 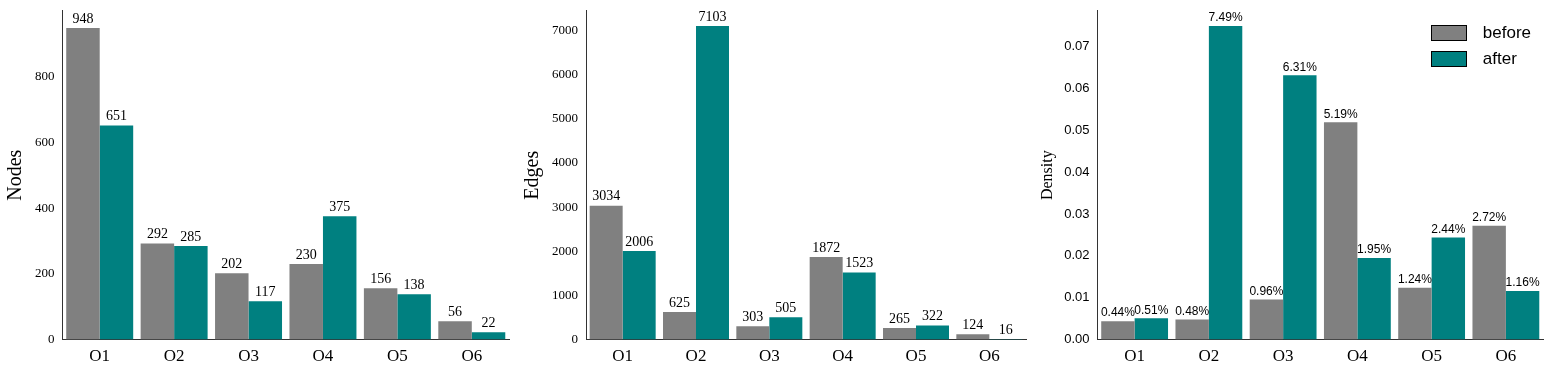 I want to click on y-tick-label: 0.01, so click(x=1077, y=297).